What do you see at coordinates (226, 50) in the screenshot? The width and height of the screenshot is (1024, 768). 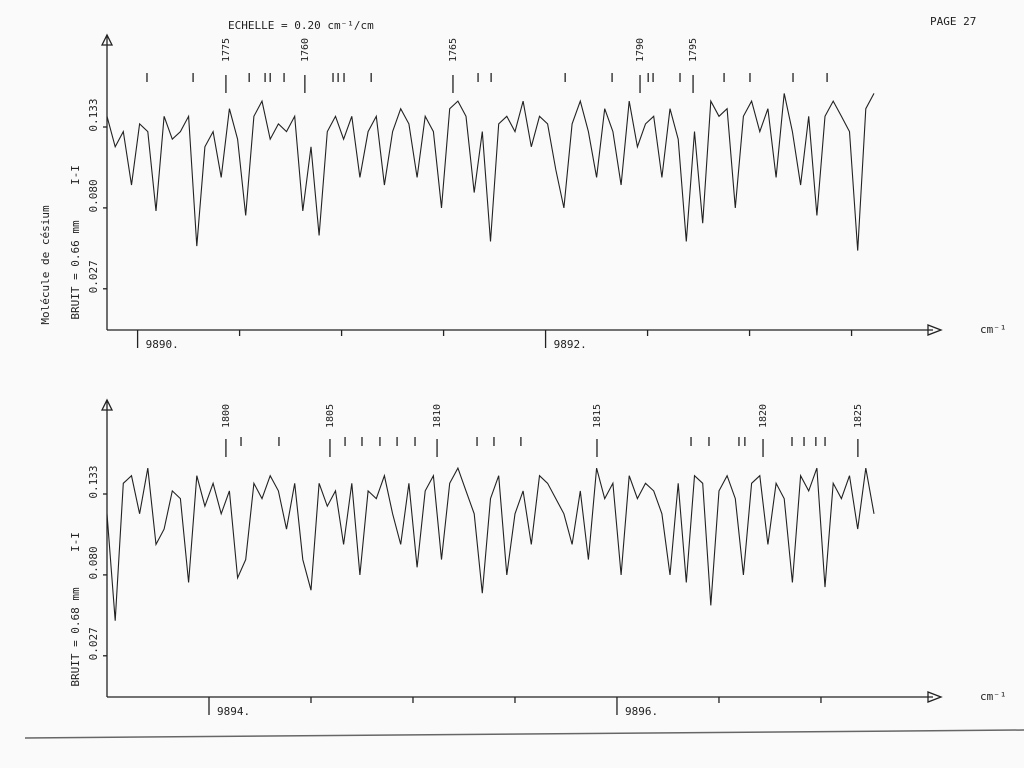 I see `line-id-label: 1775` at bounding box center [226, 50].